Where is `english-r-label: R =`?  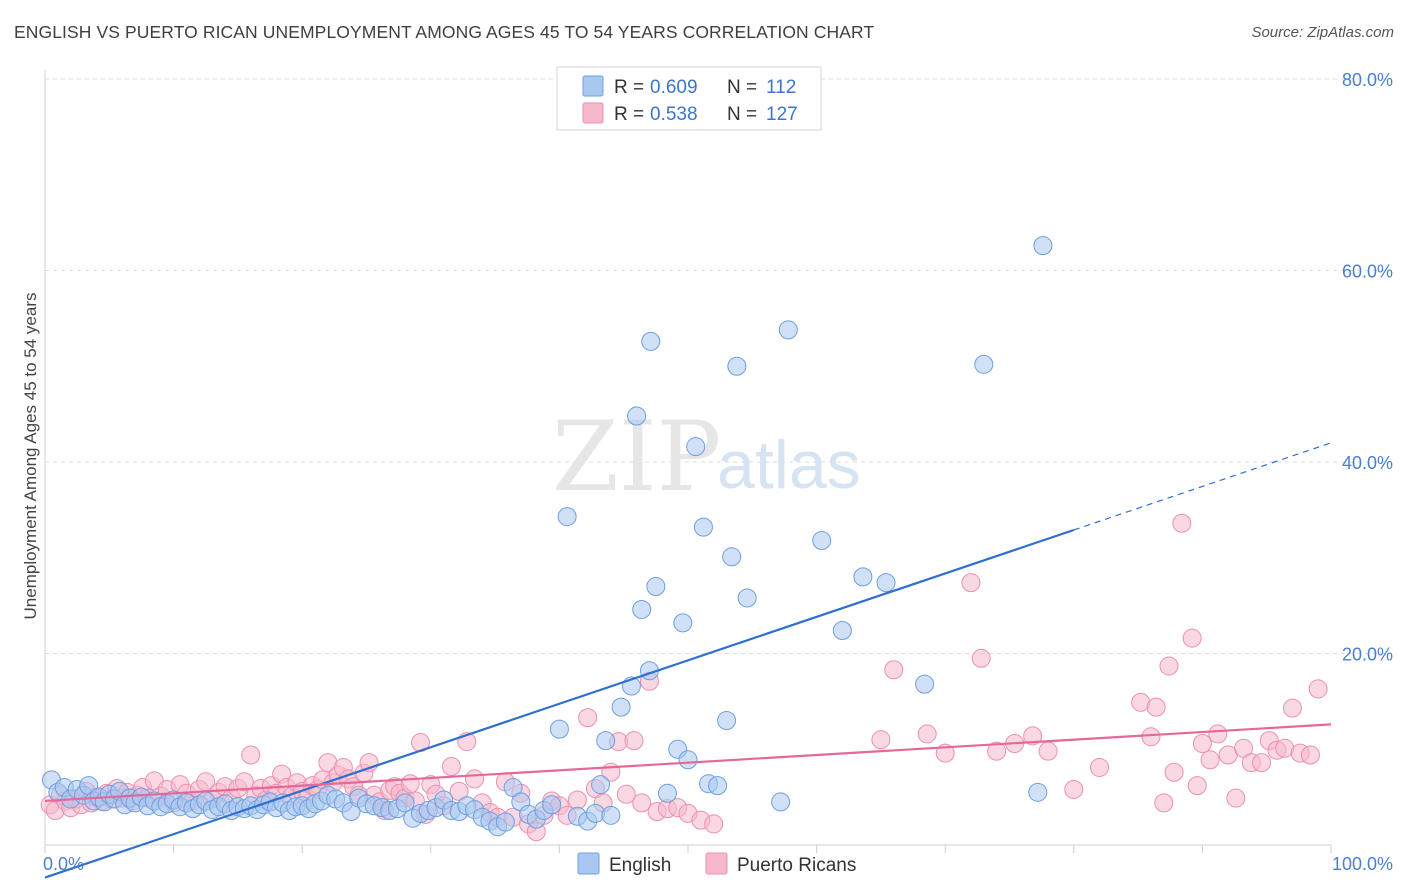 english-r-label: R = is located at coordinates (629, 87).